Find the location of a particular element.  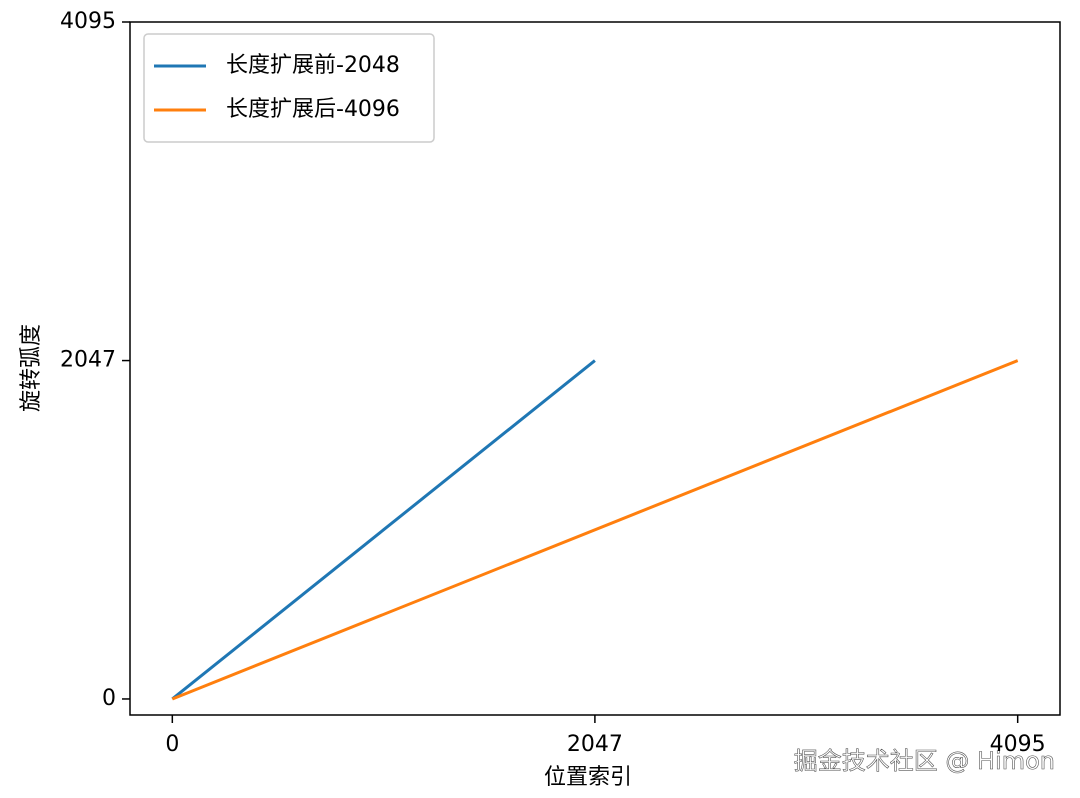

y-axis-label: 旋转弧度 is located at coordinates (31, 368).